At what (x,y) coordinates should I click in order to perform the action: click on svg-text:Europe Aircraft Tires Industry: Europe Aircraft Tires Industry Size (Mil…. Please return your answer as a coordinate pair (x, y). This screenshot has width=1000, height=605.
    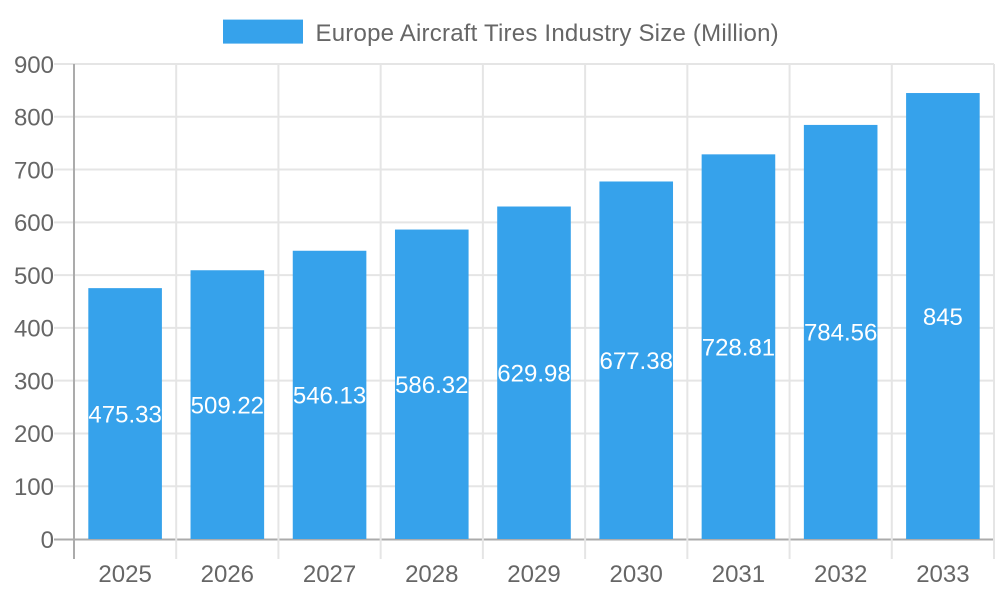
    Looking at the image, I should click on (547, 33).